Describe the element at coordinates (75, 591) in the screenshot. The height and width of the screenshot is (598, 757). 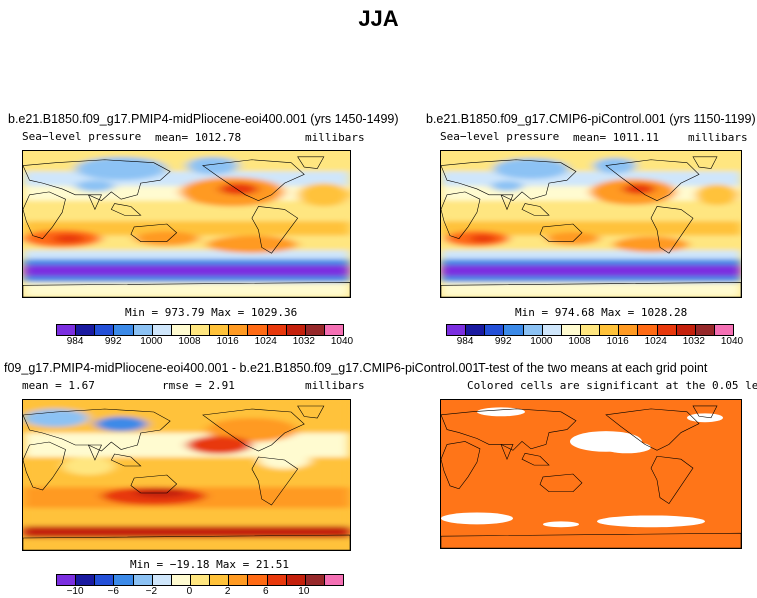
I see `colorbar-tick-label: −10` at that location.